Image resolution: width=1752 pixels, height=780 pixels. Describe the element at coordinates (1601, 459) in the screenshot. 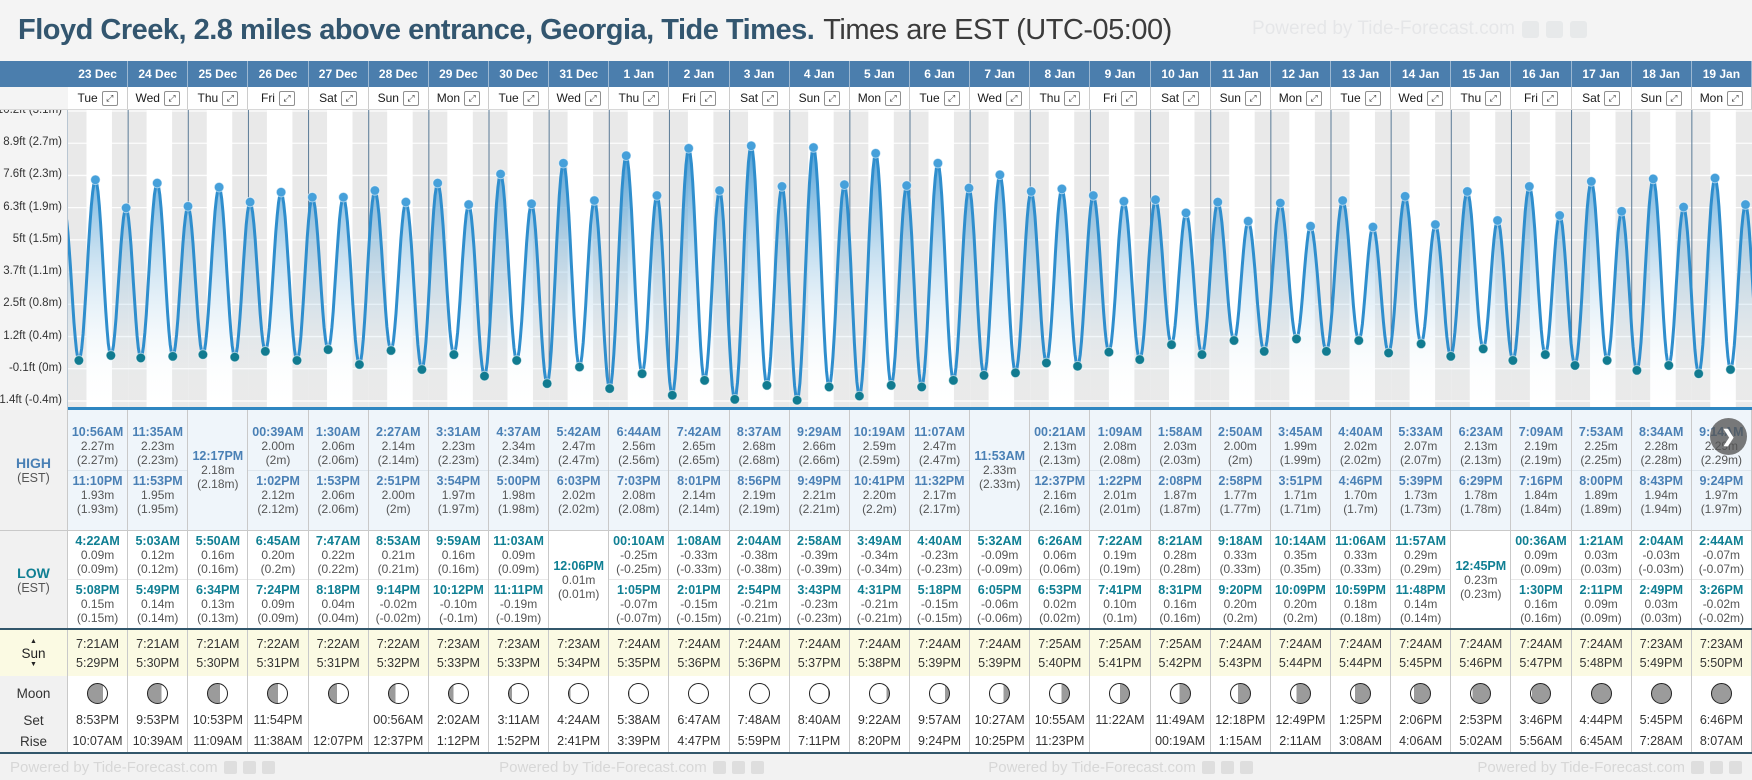

I see `high-tide-height-alt: (2.25m)` at that location.